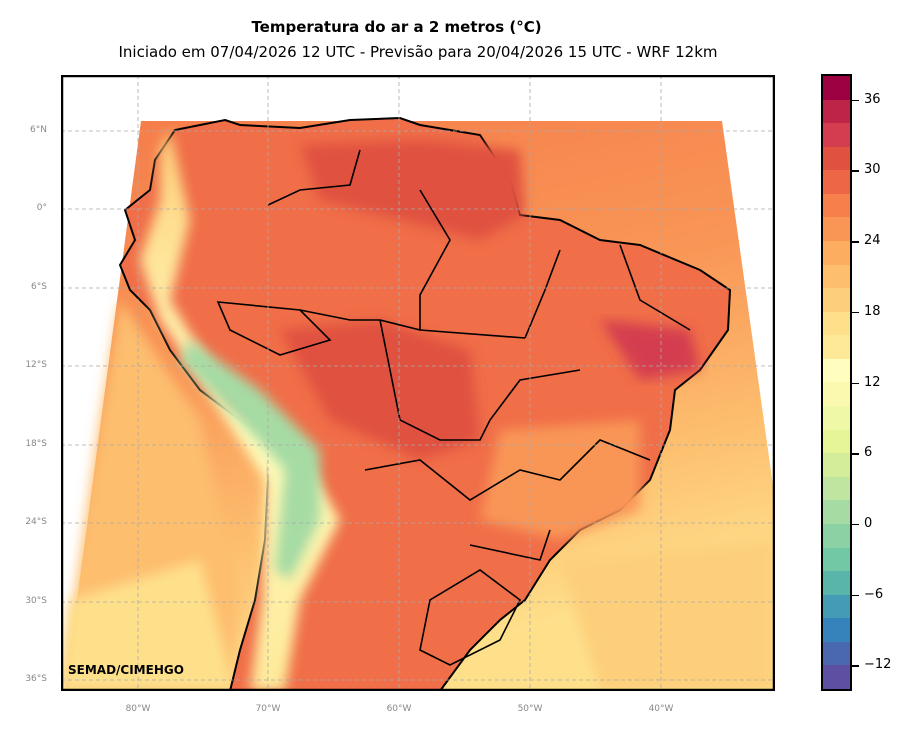 The width and height of the screenshot is (921, 735). I want to click on lon-label: 50°W, so click(530, 709).